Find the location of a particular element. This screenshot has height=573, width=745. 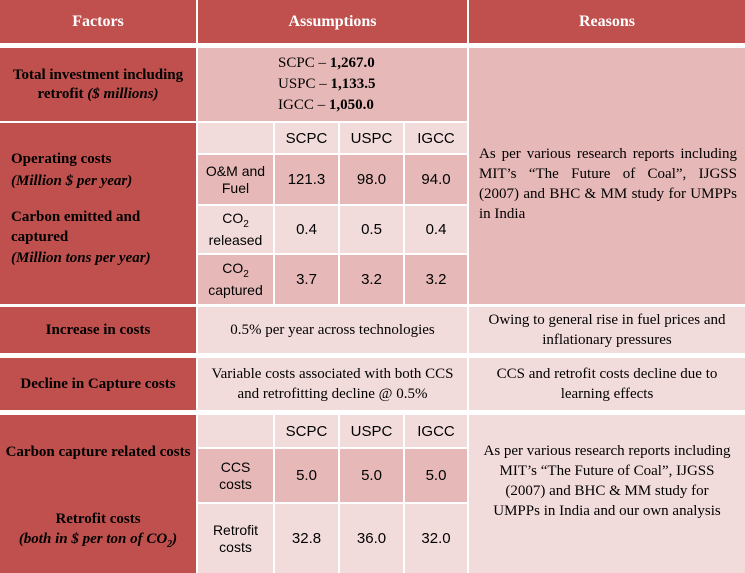

ccs-costs-label: CCS costs is located at coordinates (235, 475).